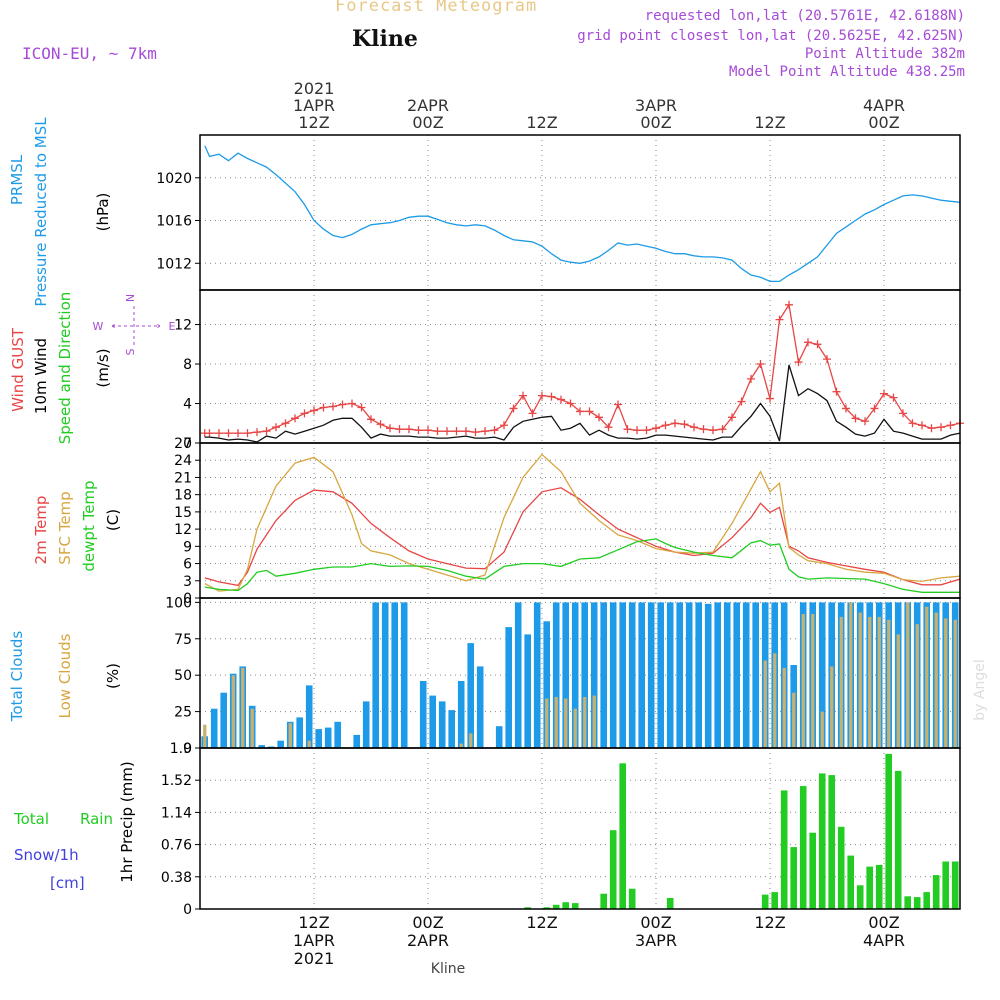  Describe the element at coordinates (41, 212) in the screenshot. I see `pressure-long-label: Pressure Reduced to MSL` at that location.